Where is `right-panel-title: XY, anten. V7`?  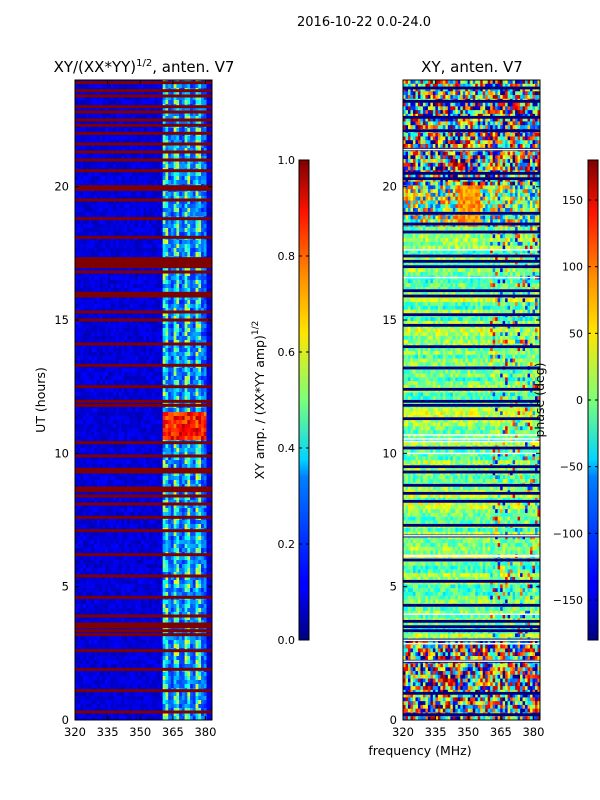 right-panel-title: XY, anten. V7 is located at coordinates (472, 67).